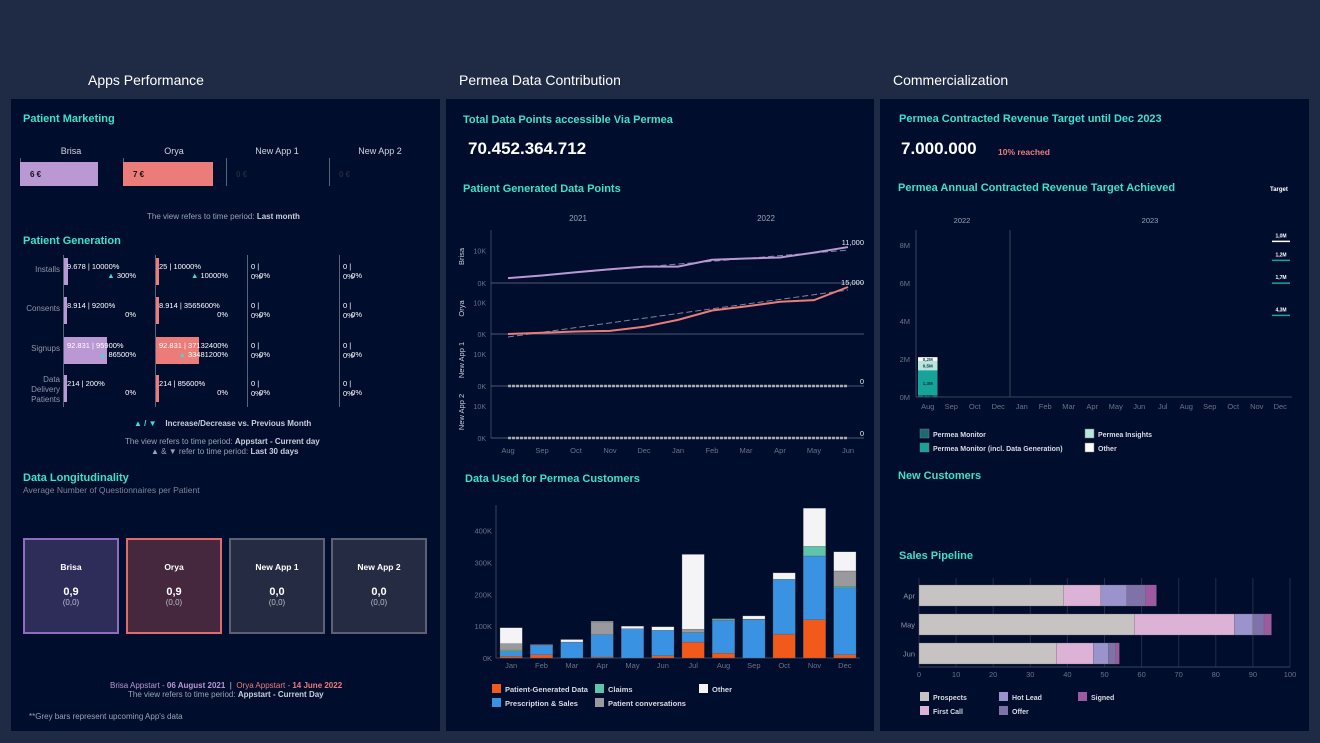 This screenshot has height=743, width=1320. Describe the element at coordinates (1020, 712) in the screenshot. I see `legend-label: Offer` at that location.